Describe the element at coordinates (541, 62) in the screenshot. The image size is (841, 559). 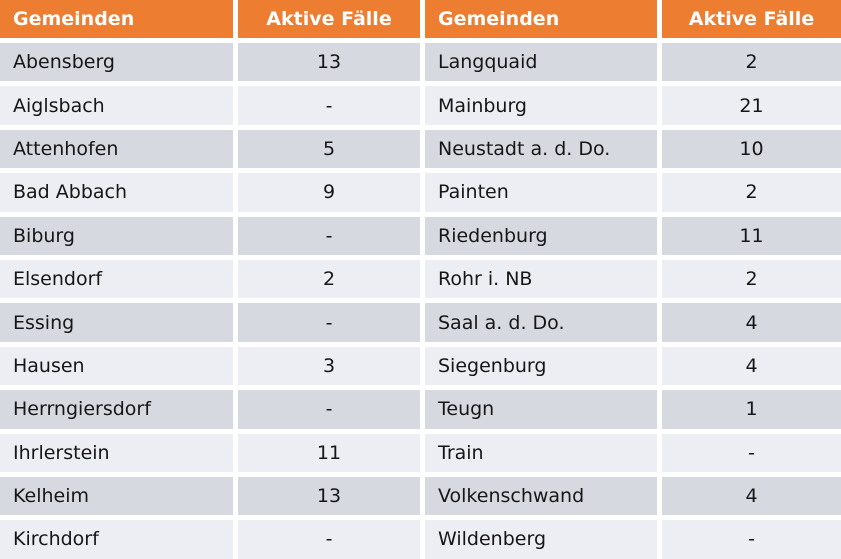
I see `gemeinde-cell: Langquaid` at that location.